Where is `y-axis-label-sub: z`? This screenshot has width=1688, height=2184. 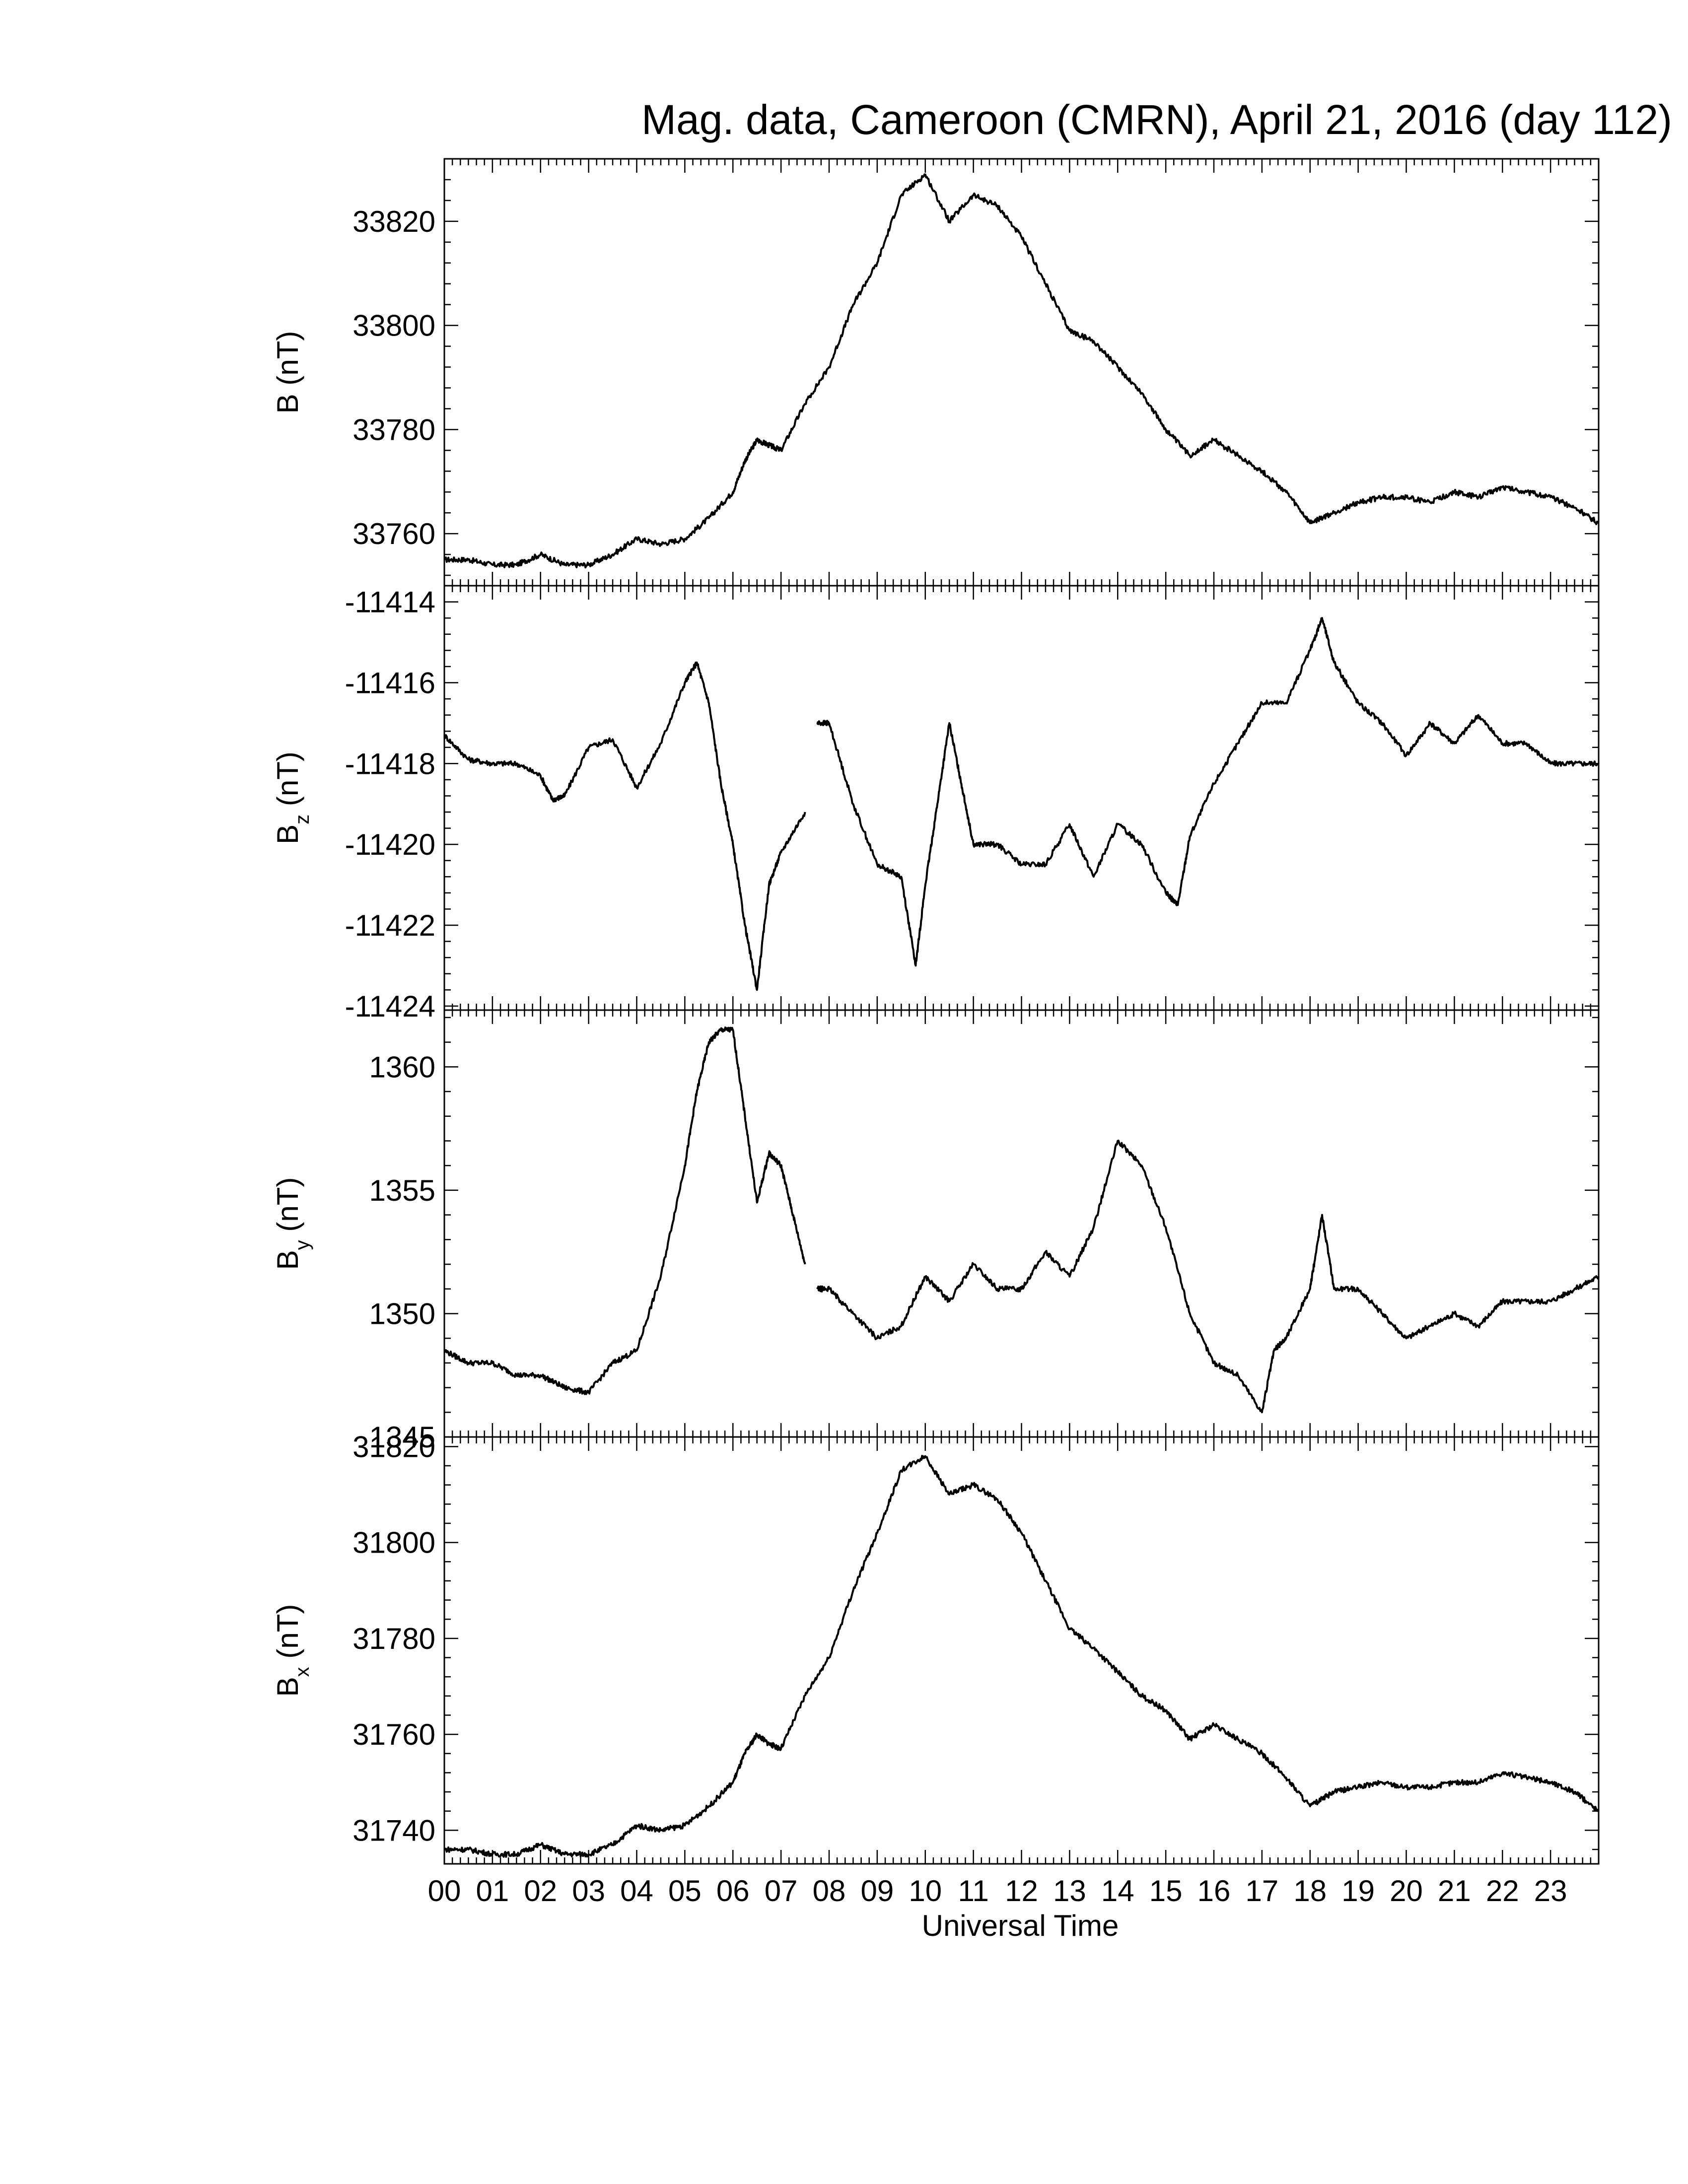 y-axis-label-sub: z is located at coordinates (302, 819).